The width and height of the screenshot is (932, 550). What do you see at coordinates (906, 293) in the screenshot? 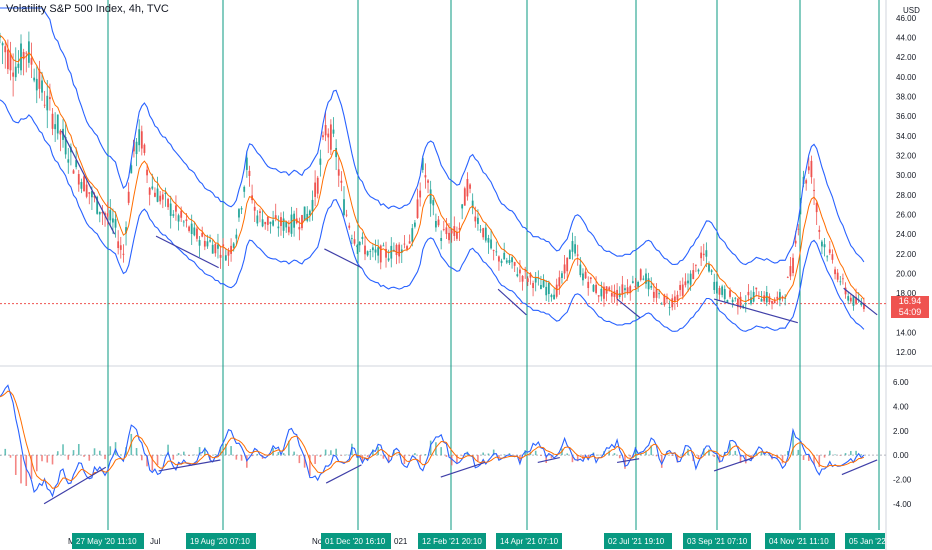
I see `price-tick-label: 18.00` at bounding box center [906, 293].